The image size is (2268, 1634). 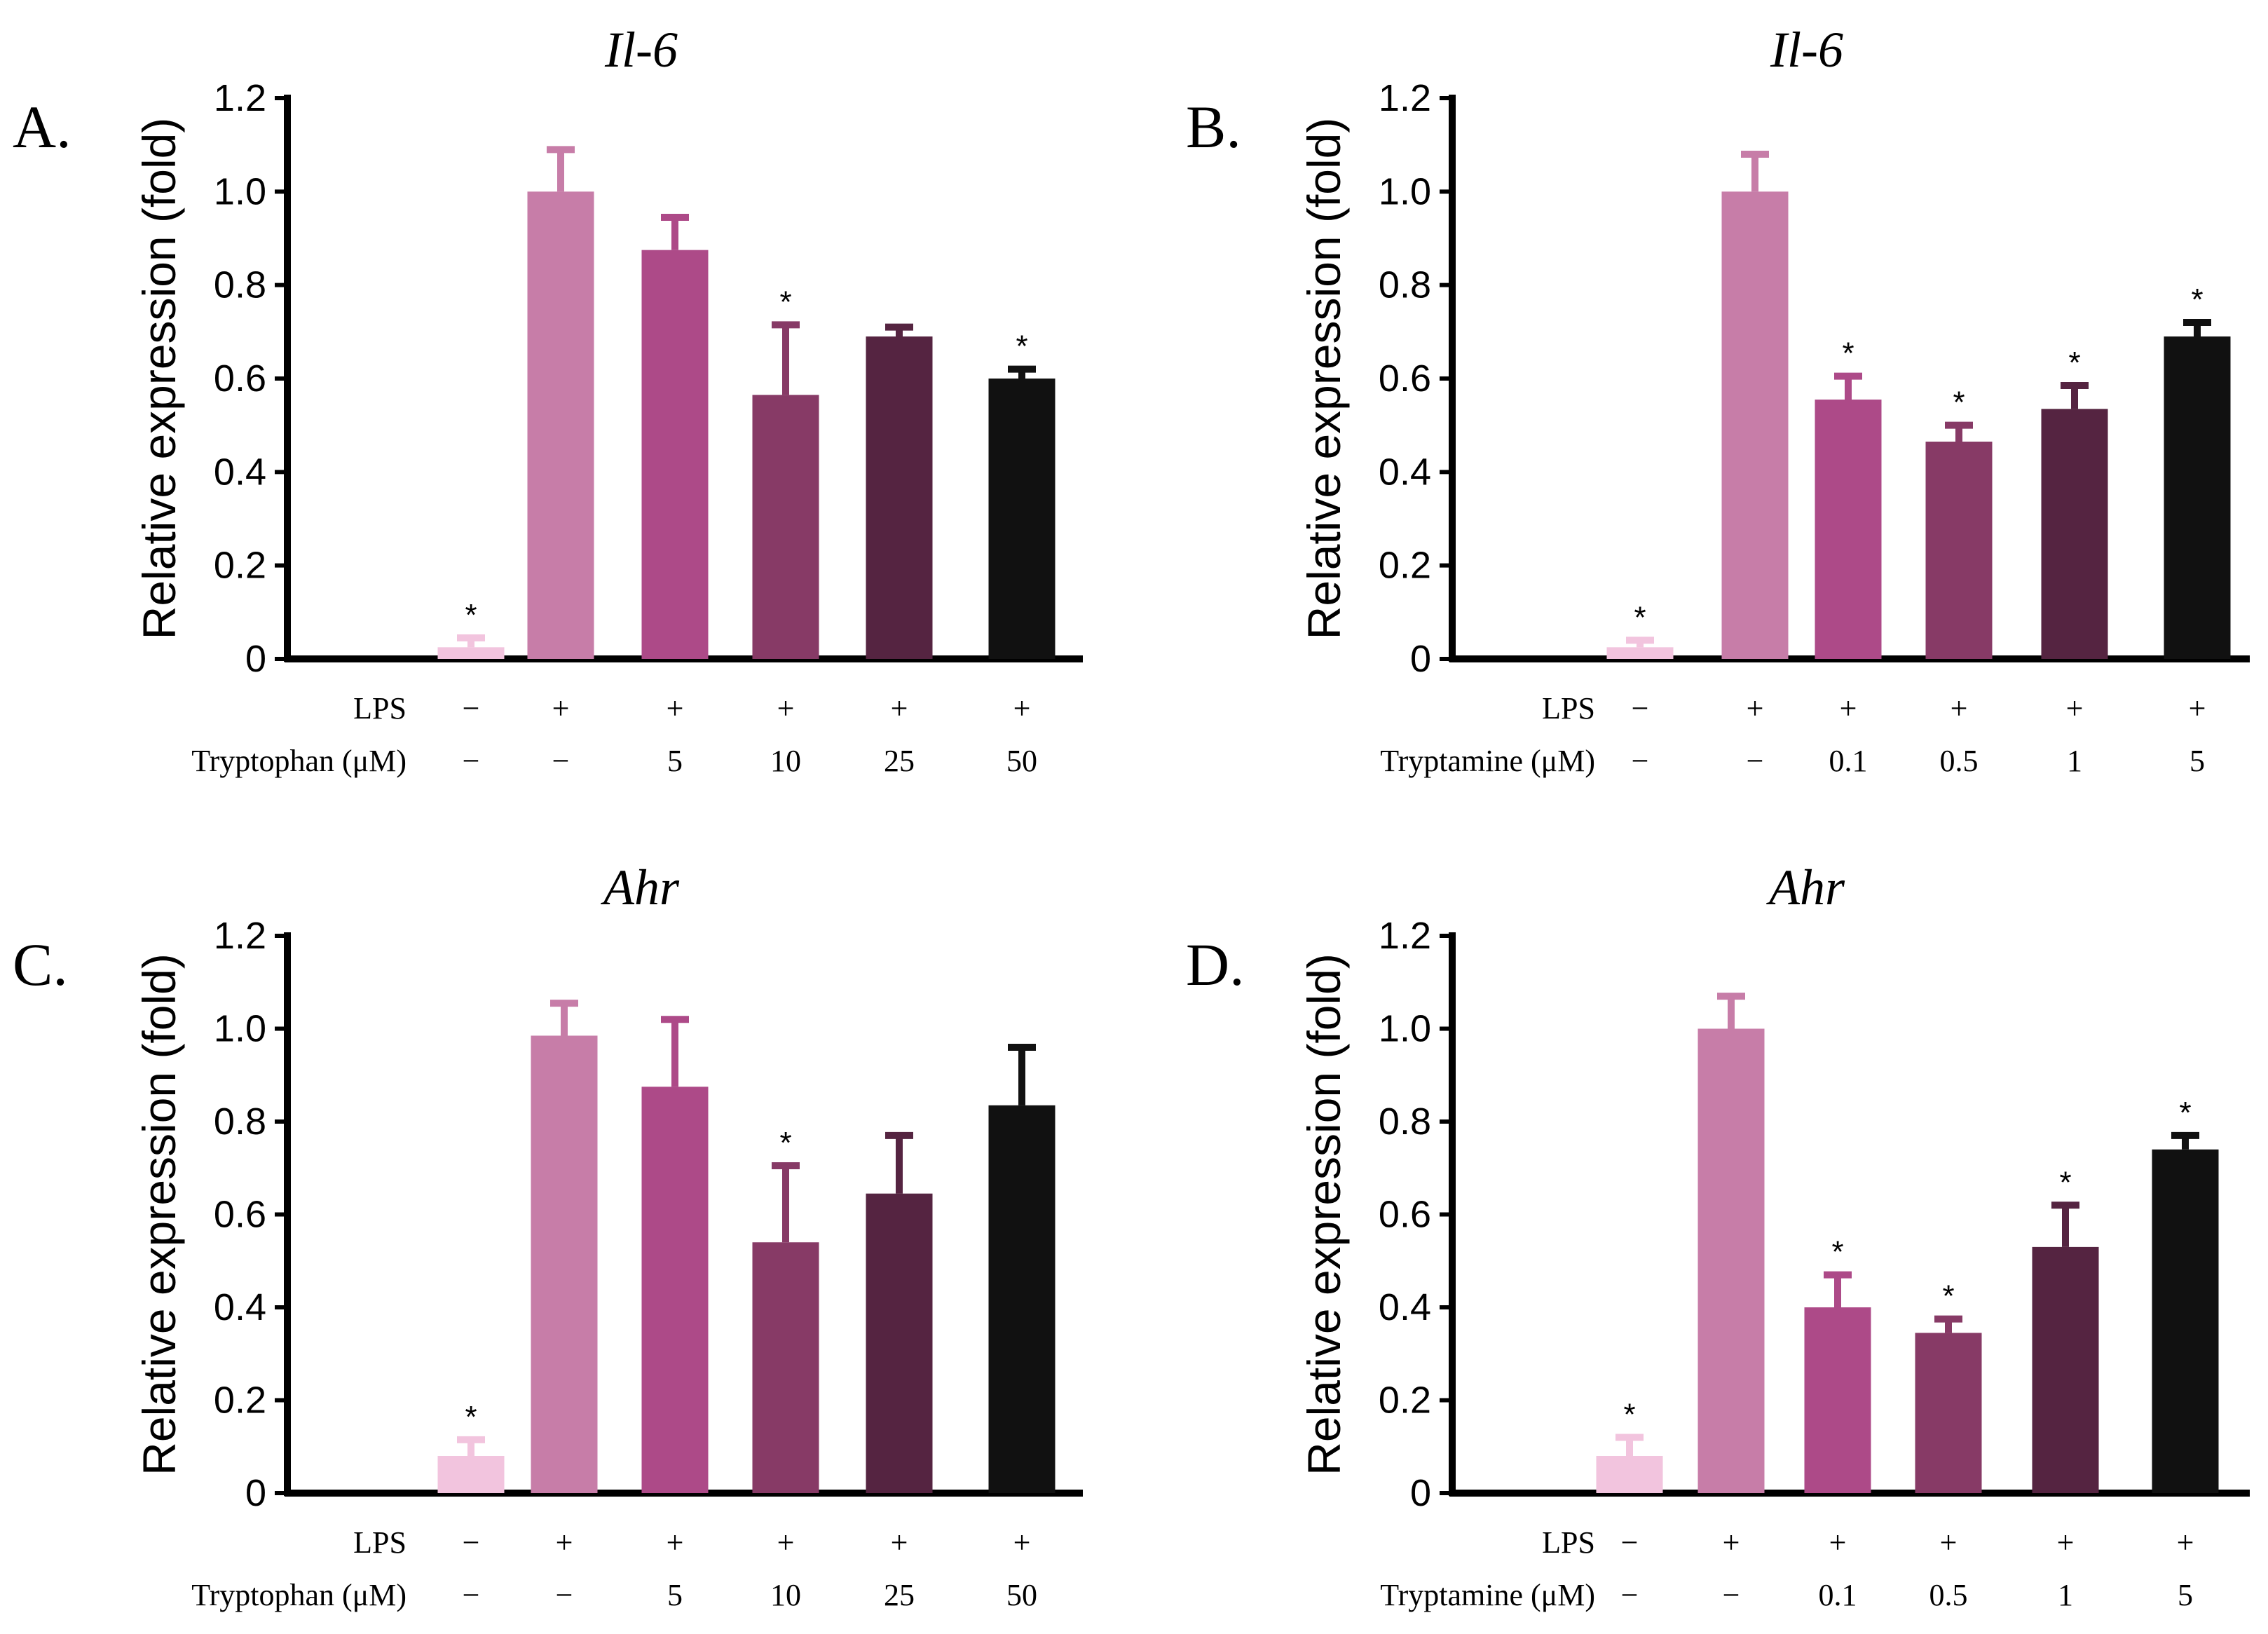 I want to click on row-label: Tryptophan (μM), so click(x=299, y=1595).